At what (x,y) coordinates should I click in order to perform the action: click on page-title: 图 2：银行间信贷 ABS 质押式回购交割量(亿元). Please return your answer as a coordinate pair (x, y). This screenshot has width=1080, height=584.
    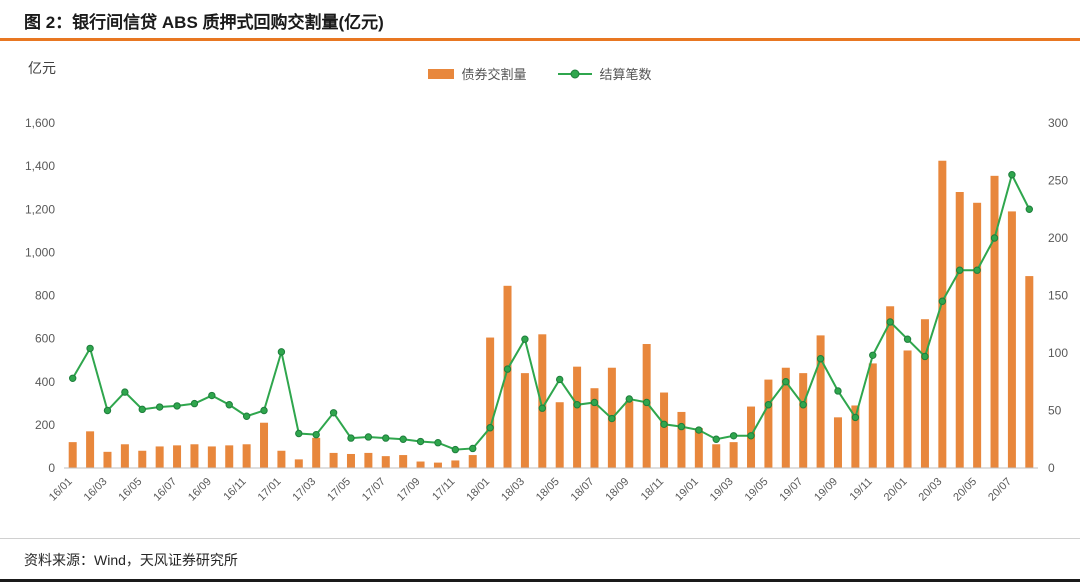
    Looking at the image, I should click on (204, 22).